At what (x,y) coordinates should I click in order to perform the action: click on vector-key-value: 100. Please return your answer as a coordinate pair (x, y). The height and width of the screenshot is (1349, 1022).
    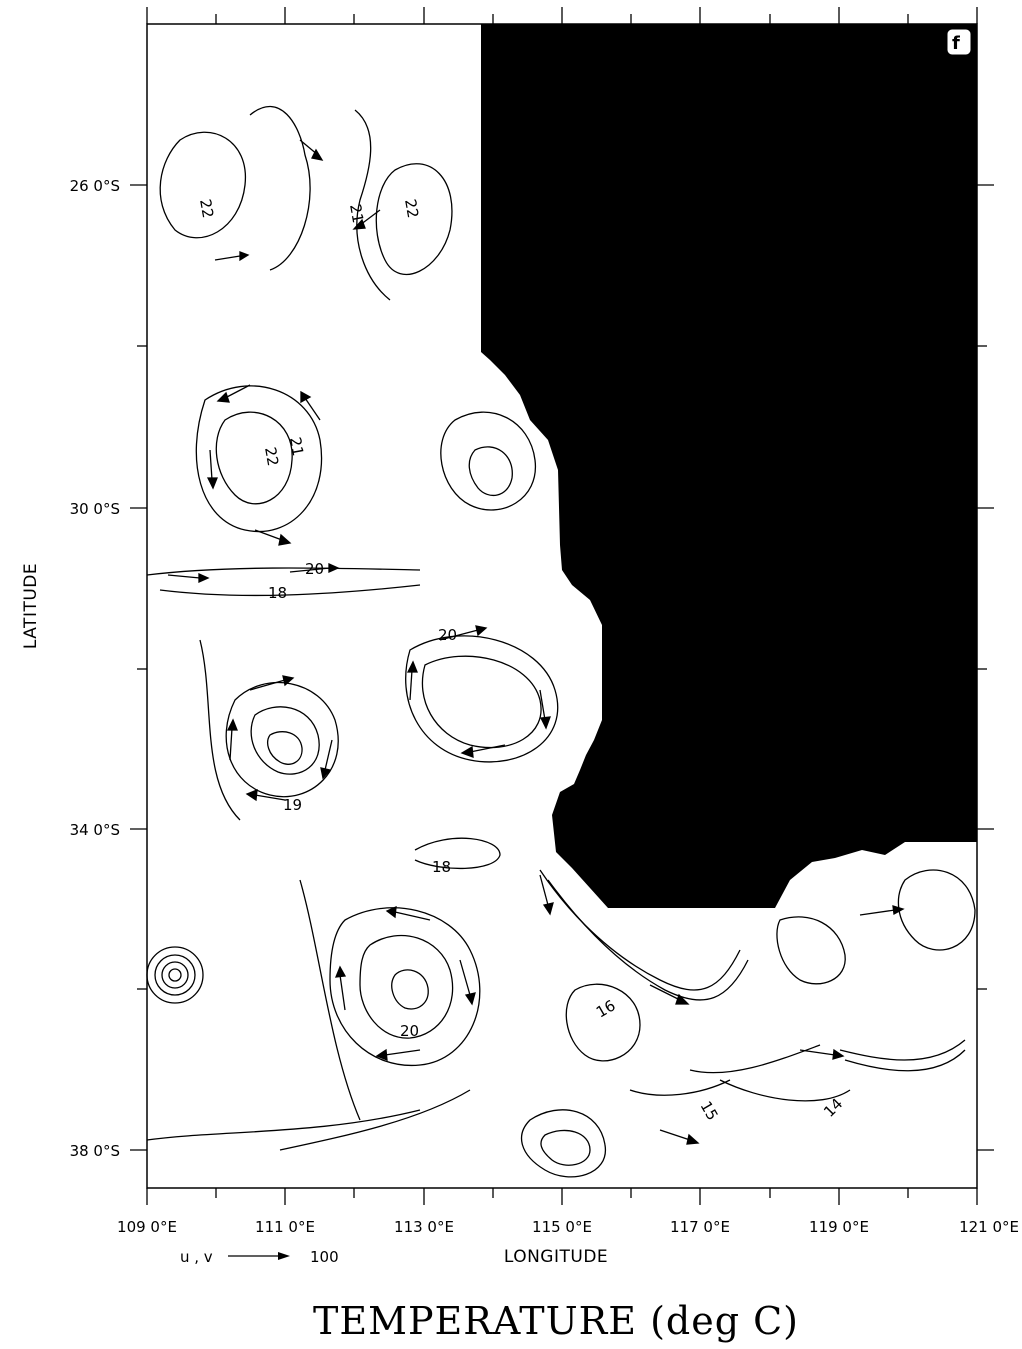
    Looking at the image, I should click on (324, 1257).